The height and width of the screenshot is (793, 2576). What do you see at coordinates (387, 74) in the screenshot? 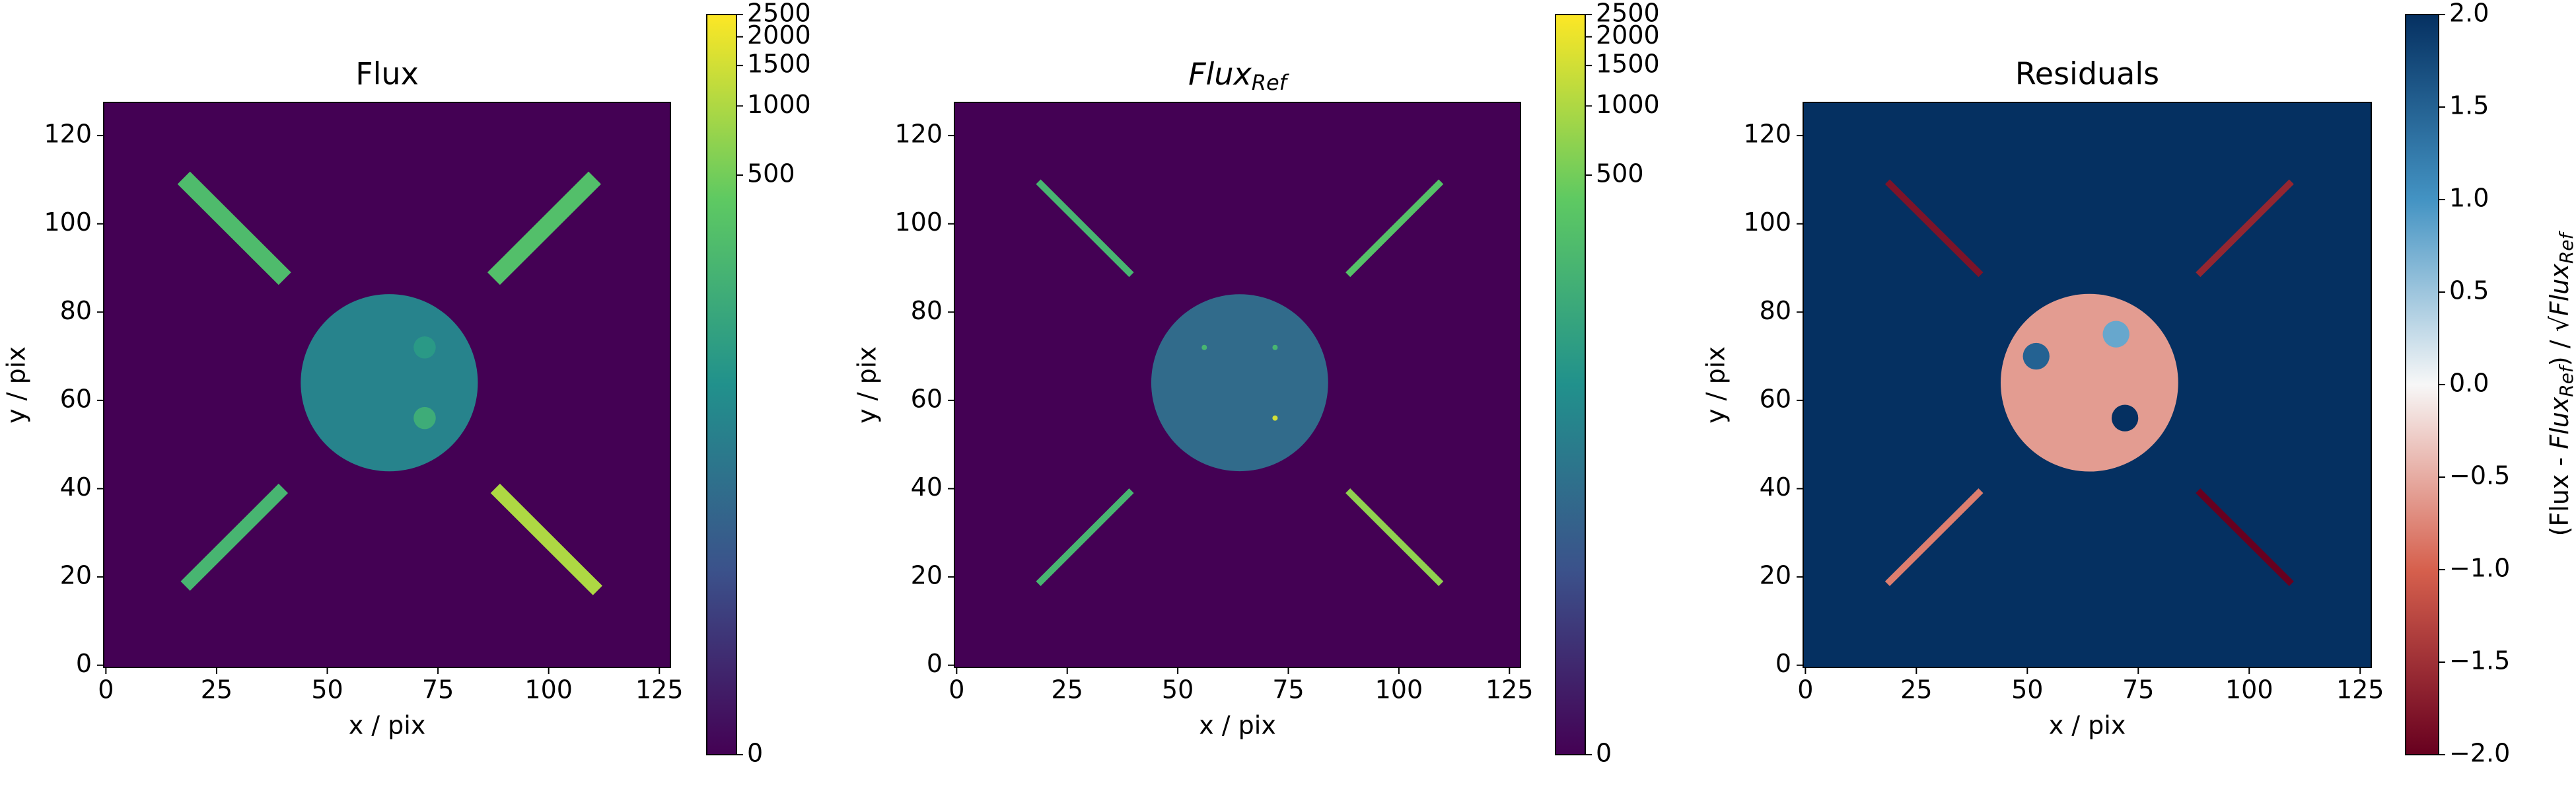
I see `chart-title: Flux` at bounding box center [387, 74].